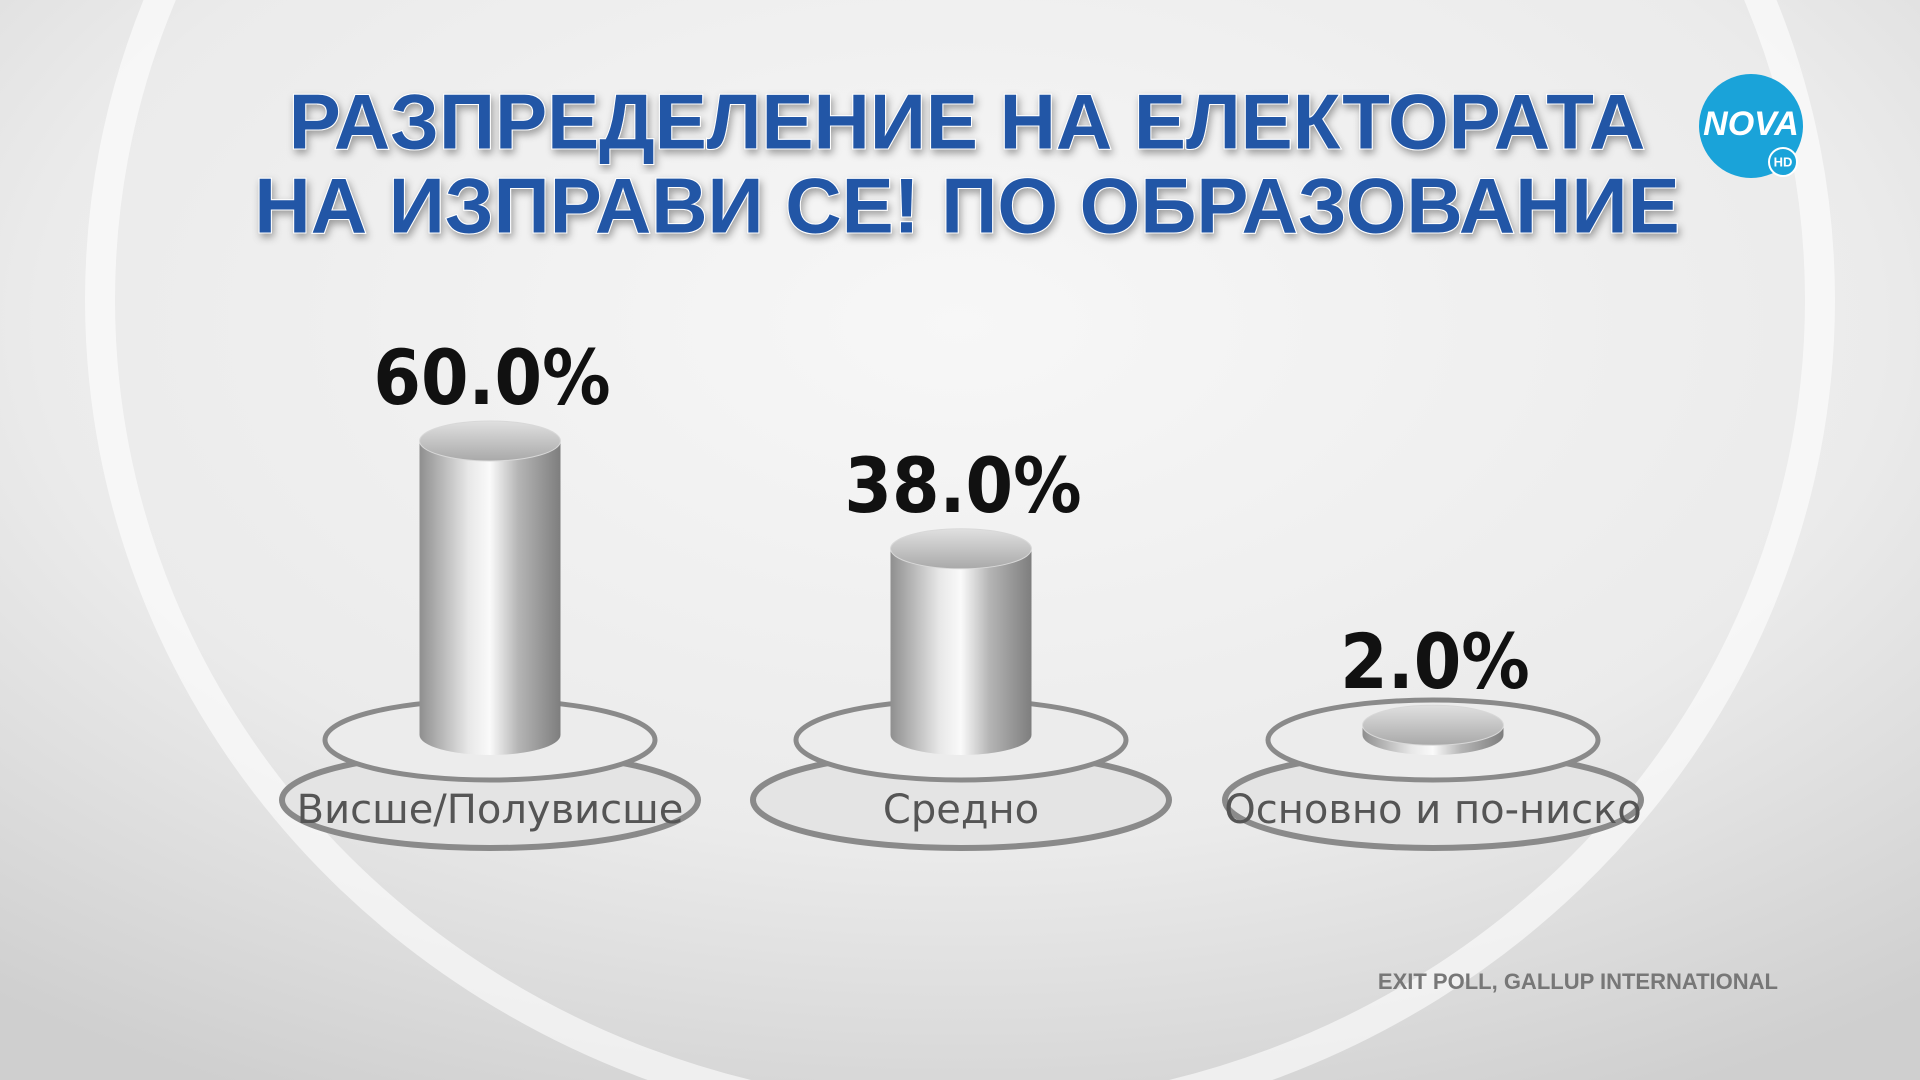 This screenshot has width=1920, height=1080. What do you see at coordinates (1433, 810) in the screenshot?
I see `x-tick-label: Основно и по-ниско` at bounding box center [1433, 810].